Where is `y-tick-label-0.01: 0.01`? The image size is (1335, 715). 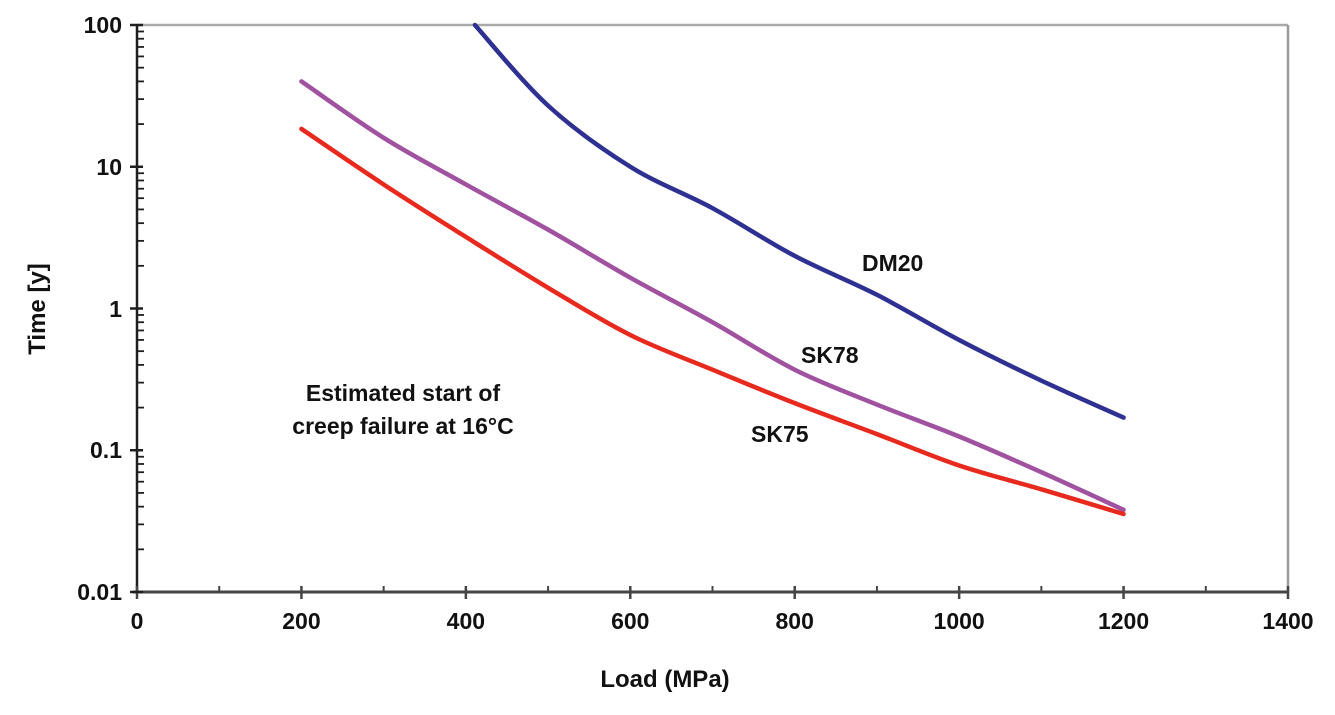
y-tick-label-0.01: 0.01 is located at coordinates (99, 592).